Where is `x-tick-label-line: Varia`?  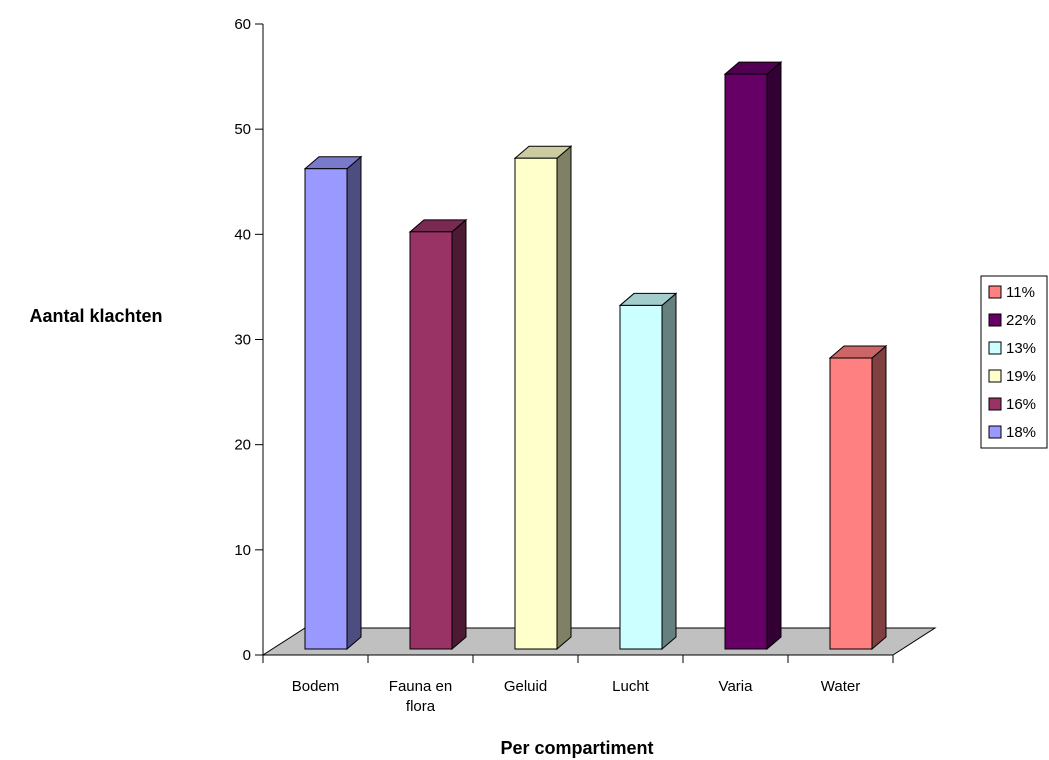
x-tick-label-line: Varia is located at coordinates (736, 686).